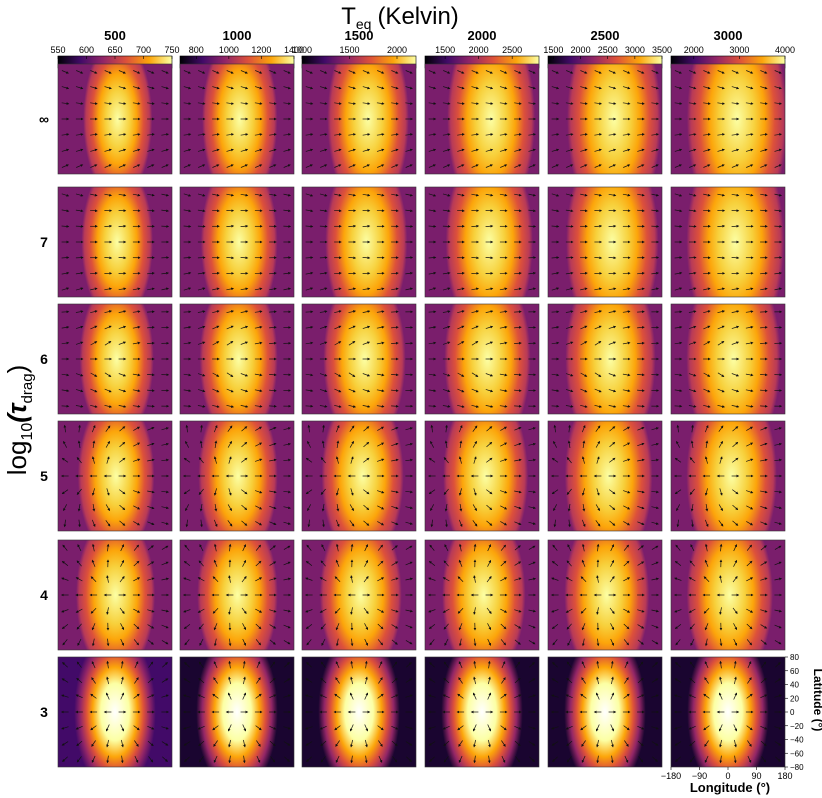  I want to click on latitude-tick-label: 60, so click(794, 671).